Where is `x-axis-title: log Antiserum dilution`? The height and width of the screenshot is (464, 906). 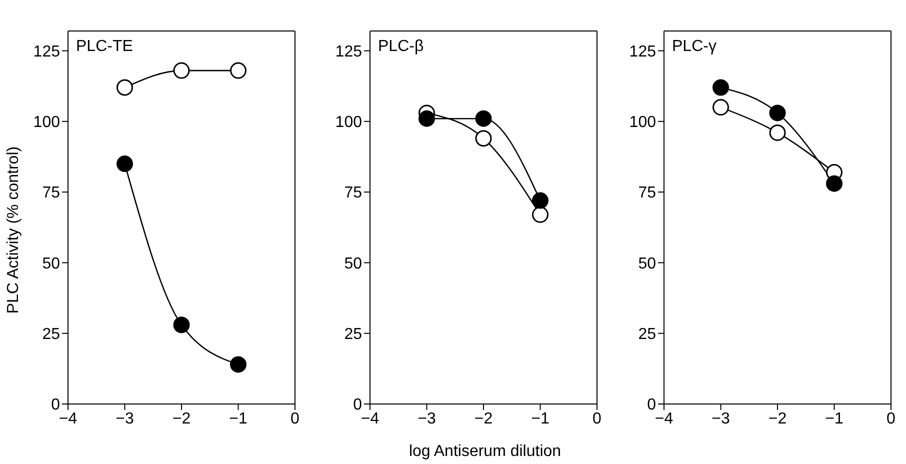
x-axis-title: log Antiserum dilution is located at coordinates (485, 452).